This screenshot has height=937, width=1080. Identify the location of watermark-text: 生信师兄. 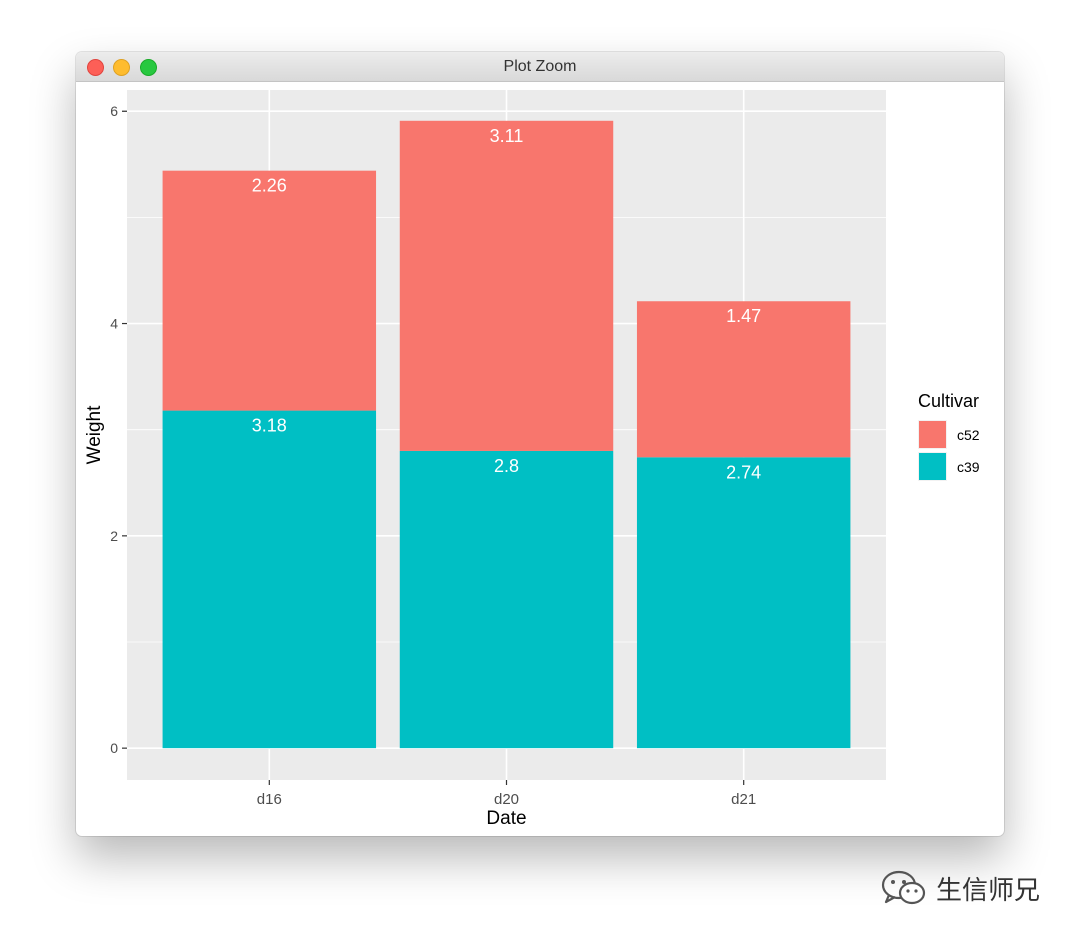
(988, 890).